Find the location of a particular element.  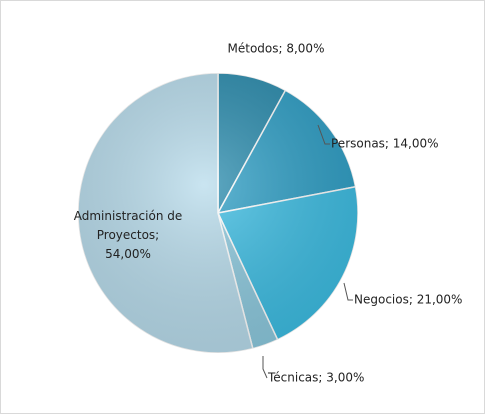

data-label: Administración de Proyectos; 54,00% is located at coordinates (128, 235).